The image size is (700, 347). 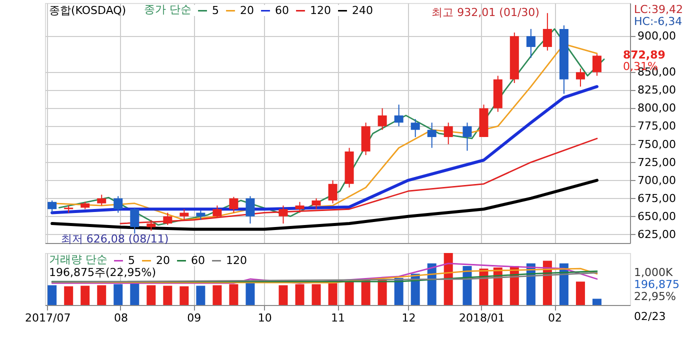 What do you see at coordinates (102, 272) in the screenshot?
I see `annotation: 196,875주(22,95%)` at bounding box center [102, 272].